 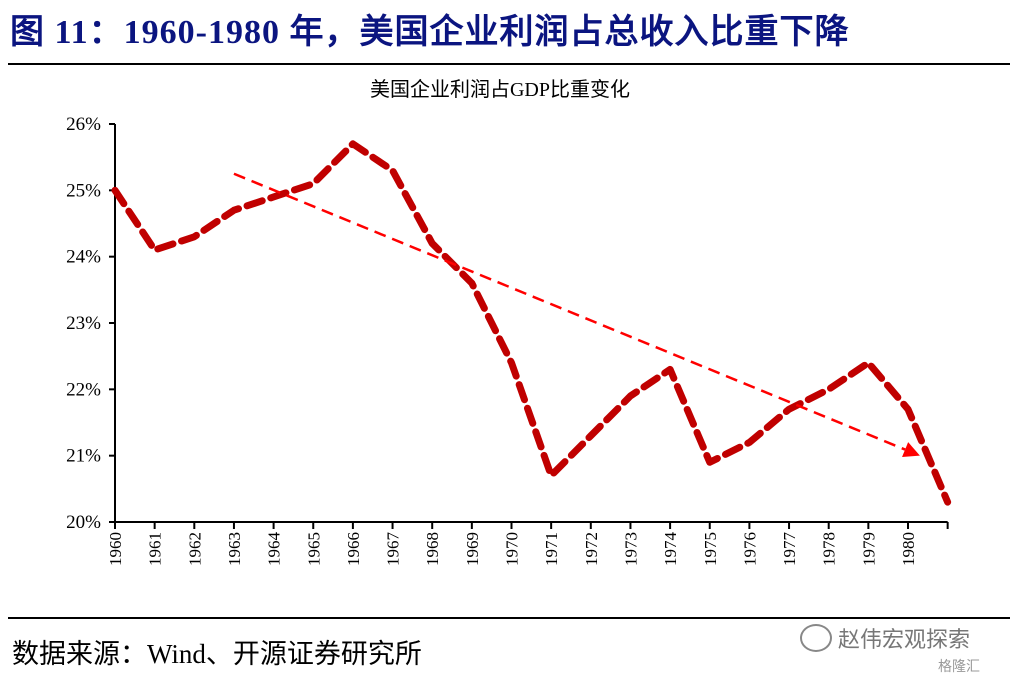 I want to click on x-tick-label: 1972, so click(x=591, y=549).